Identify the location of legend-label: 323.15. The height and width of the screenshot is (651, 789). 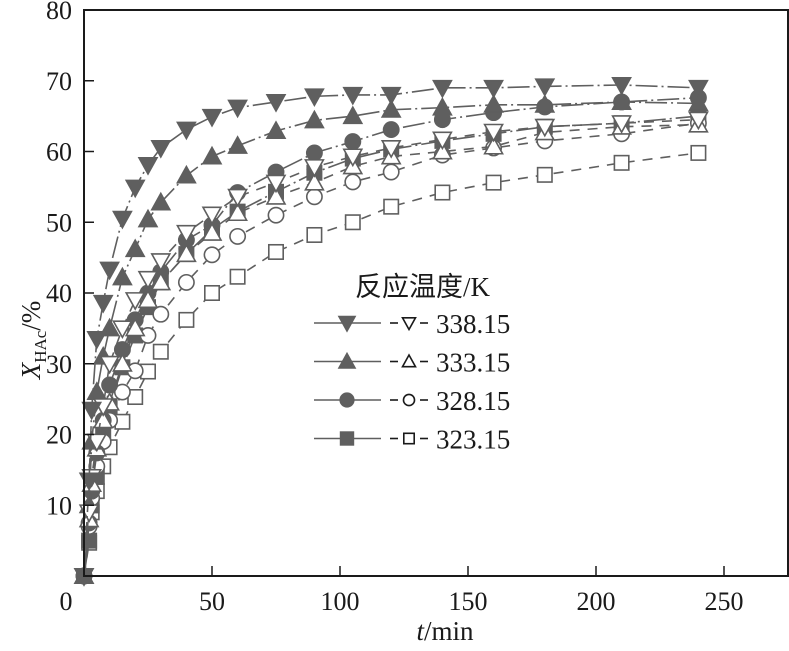
(473, 440).